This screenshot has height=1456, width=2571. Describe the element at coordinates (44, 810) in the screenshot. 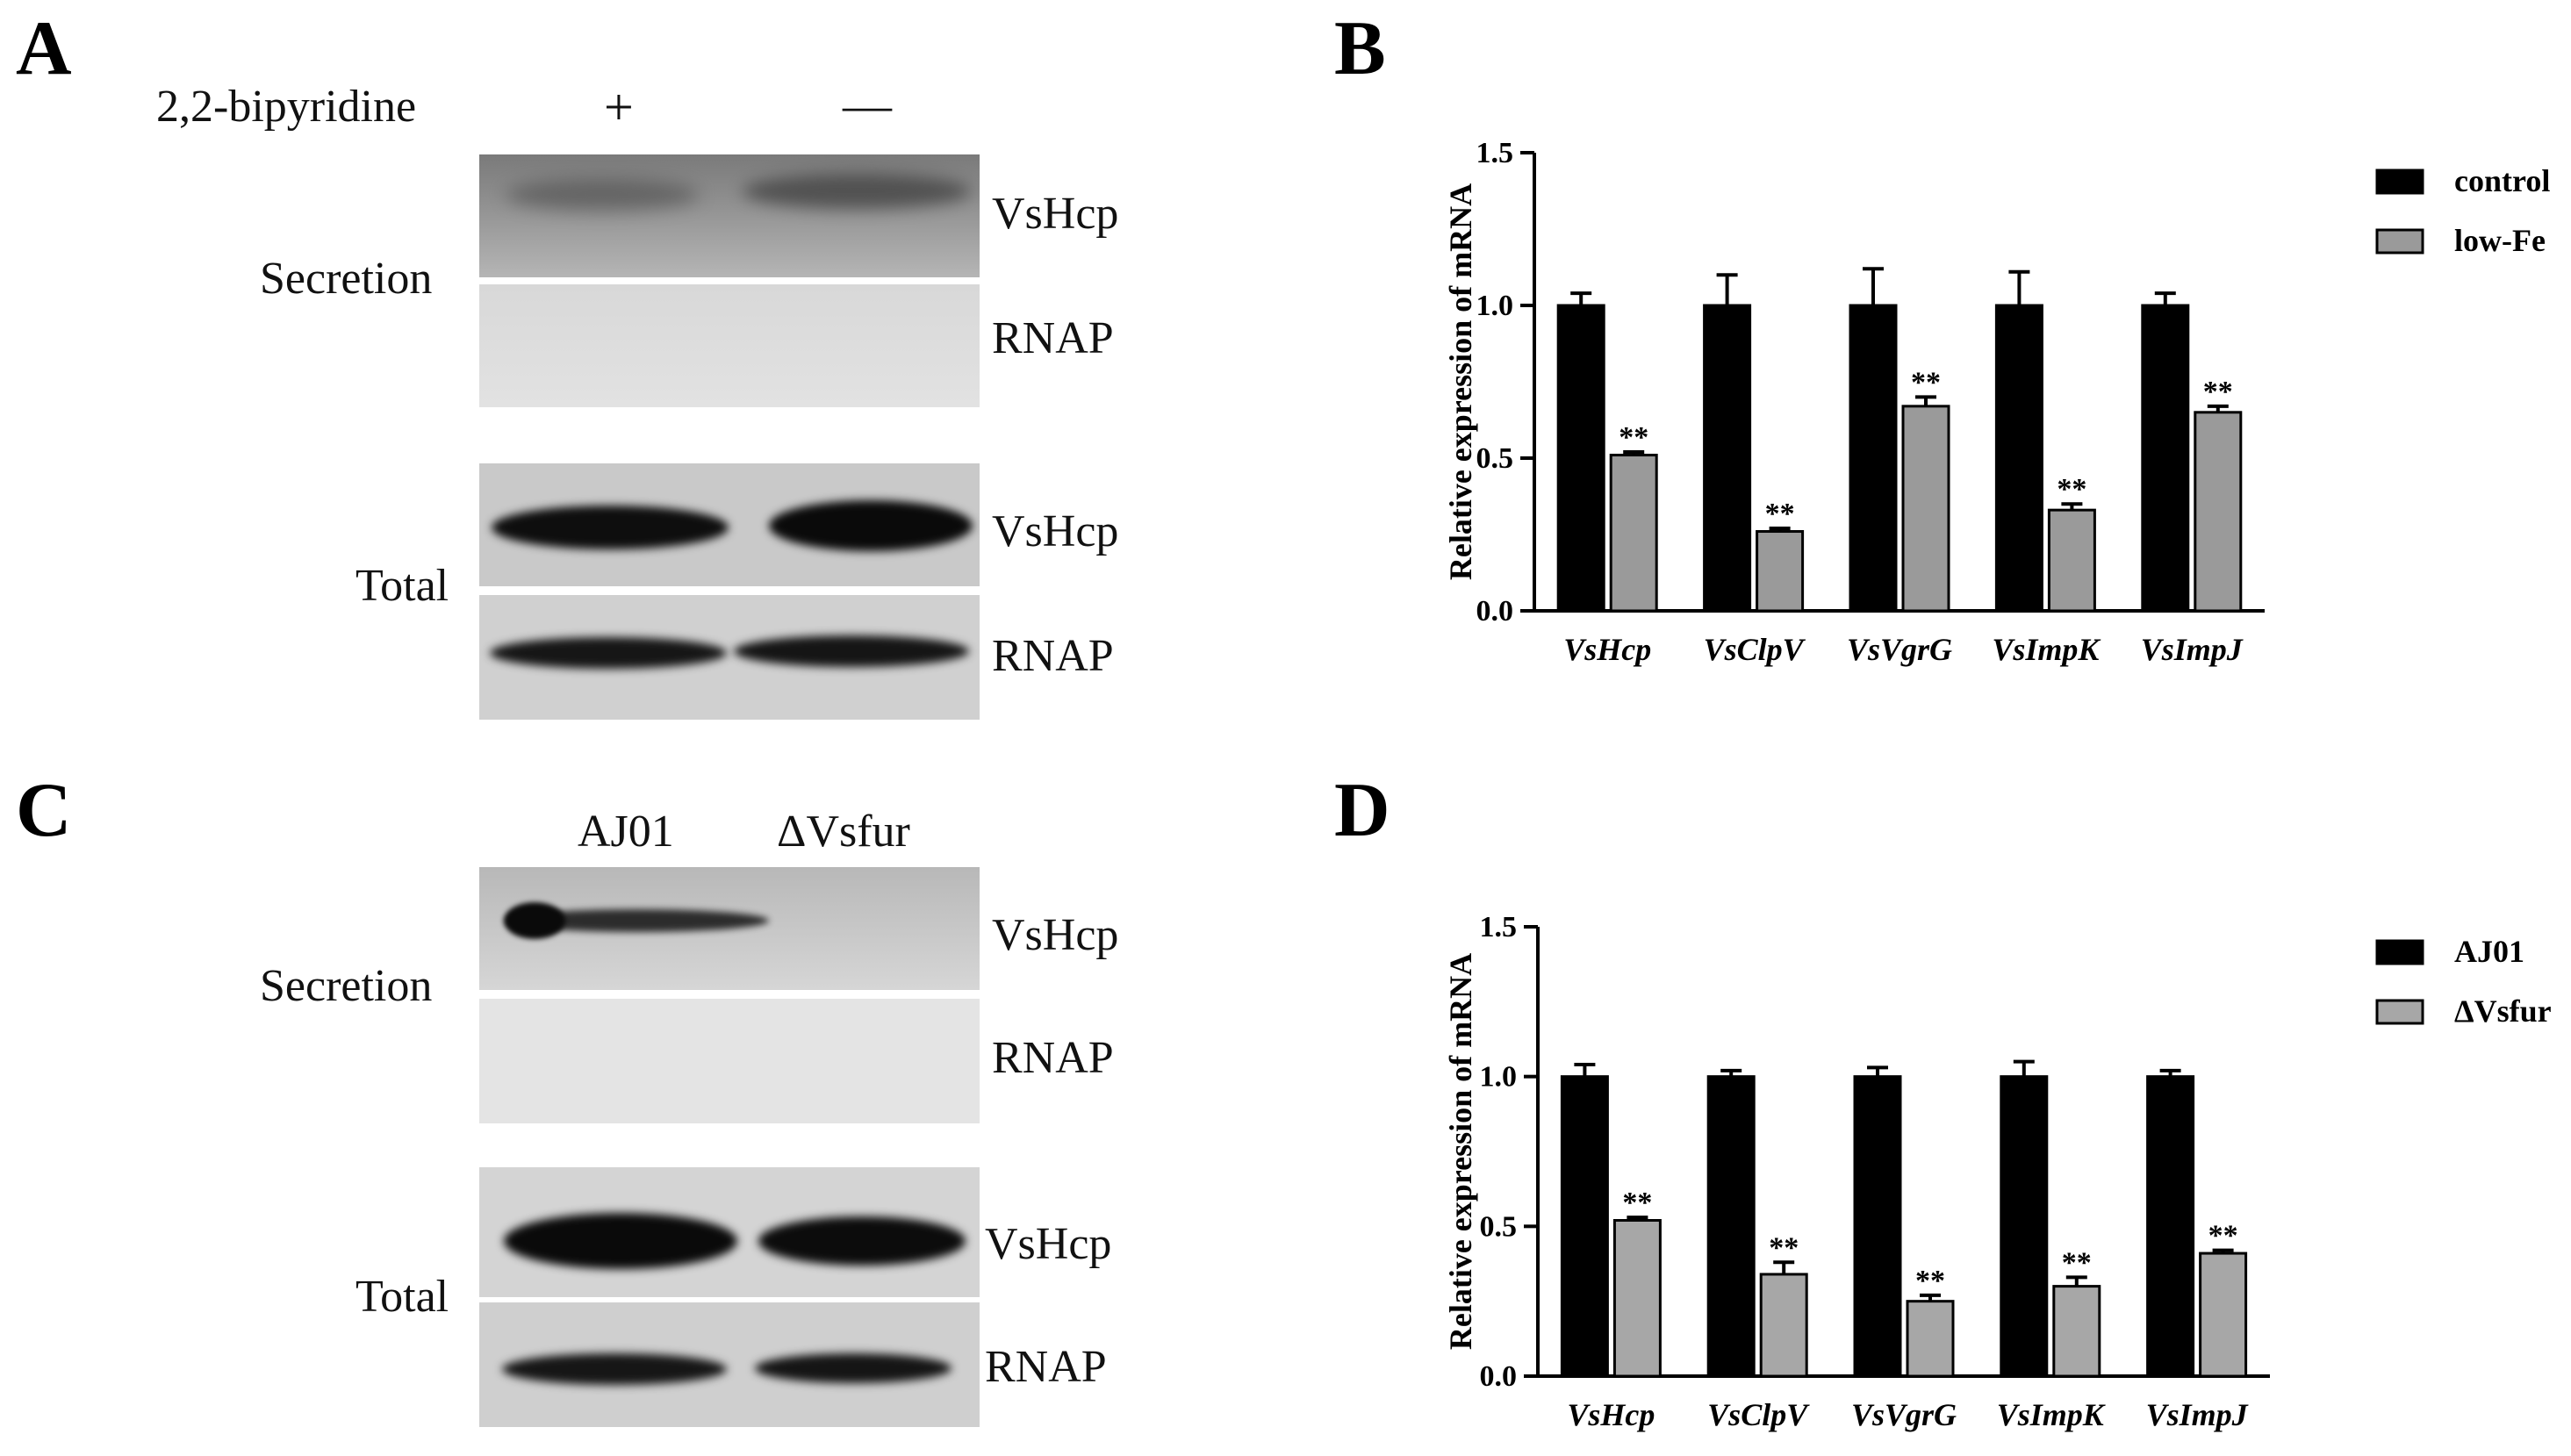

I see `panel-letter-c: C` at that location.